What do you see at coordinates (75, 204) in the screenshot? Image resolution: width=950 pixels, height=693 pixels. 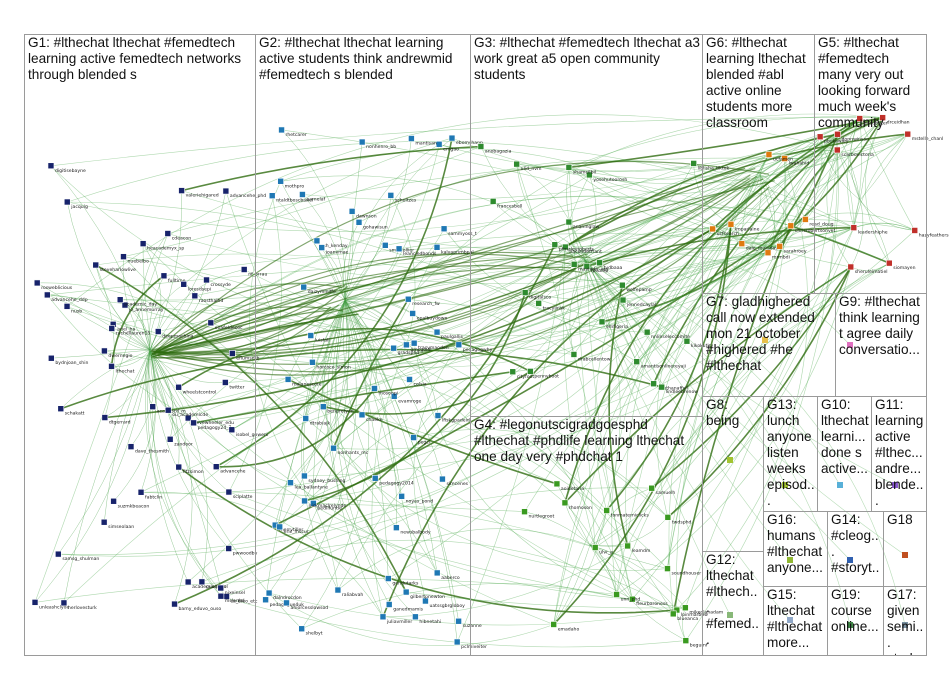 I see `network-node: jacquig` at bounding box center [75, 204].